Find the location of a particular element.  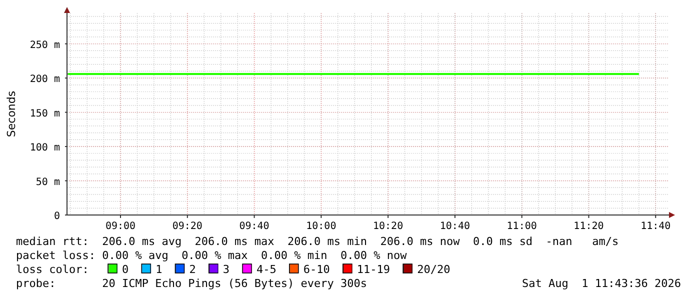

y-tick-label: 100 m is located at coordinates (45, 148).